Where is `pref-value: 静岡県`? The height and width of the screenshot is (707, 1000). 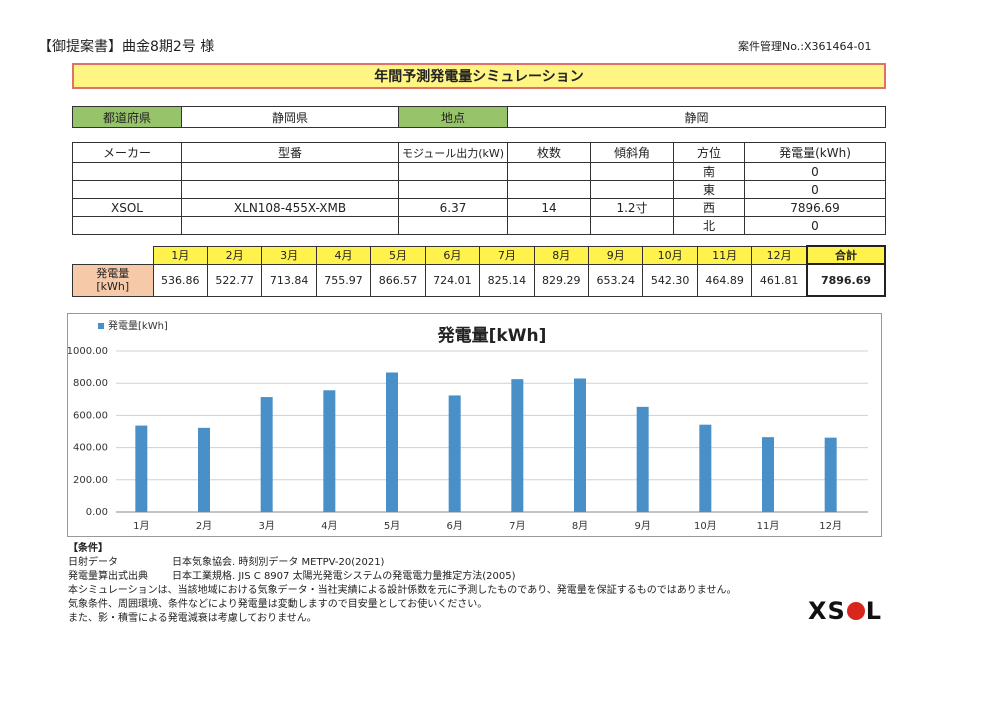 pref-value: 静岡県 is located at coordinates (290, 117).